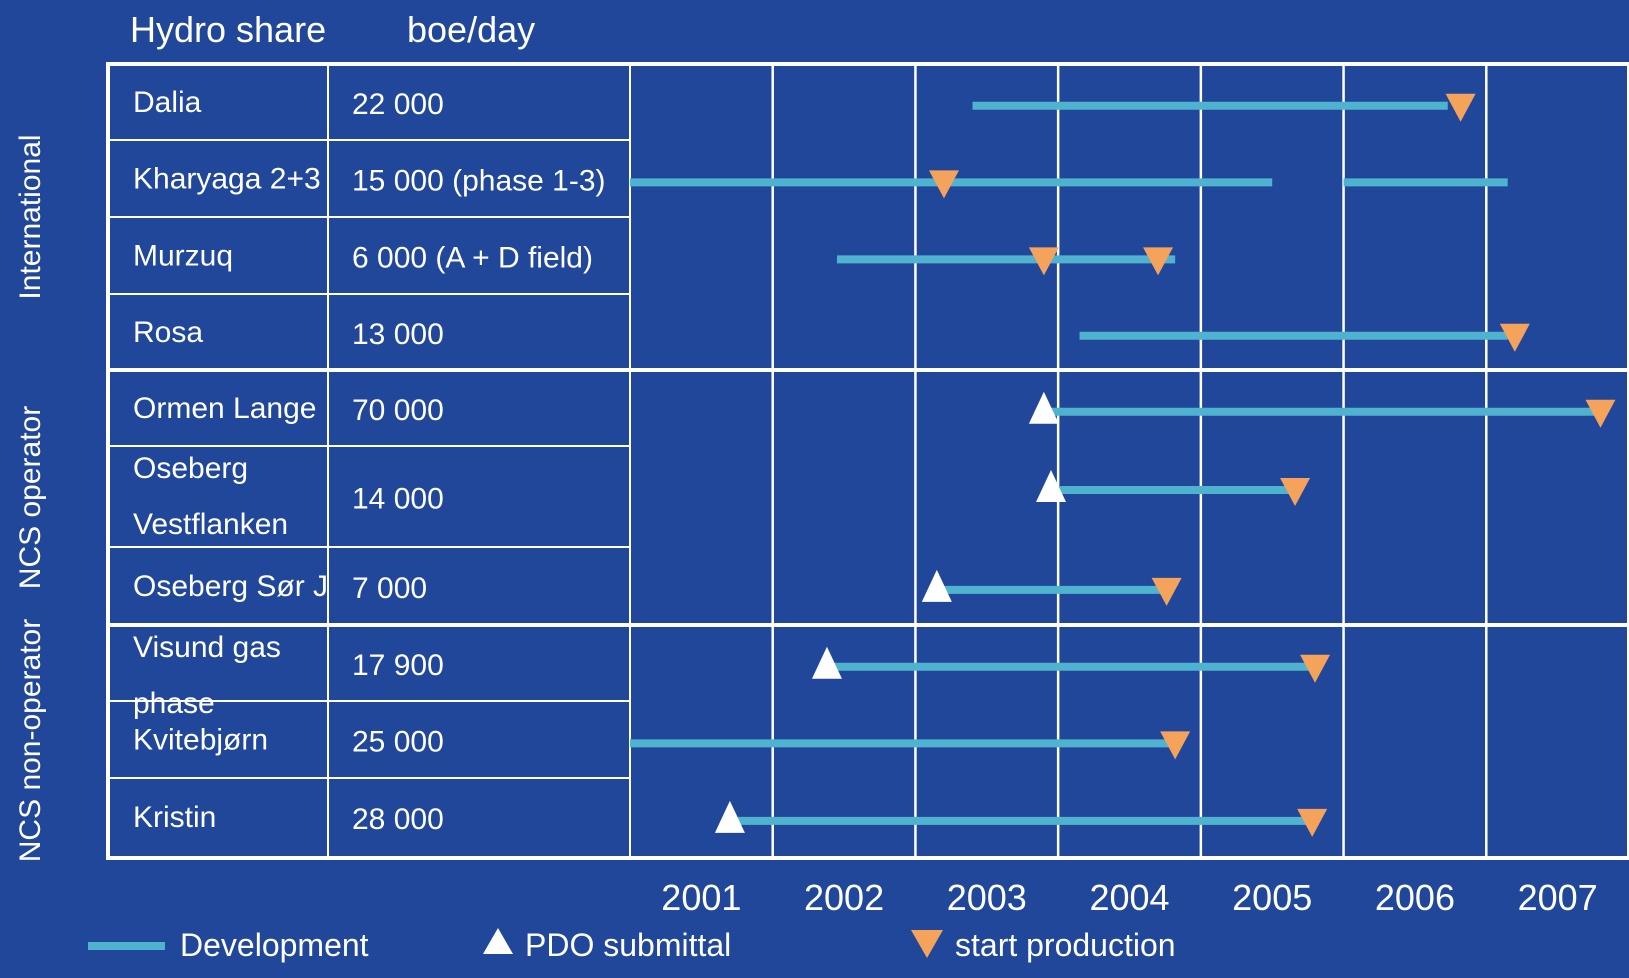 This screenshot has height=978, width=1629. I want to click on year-tick-label: 2006, so click(1415, 897).